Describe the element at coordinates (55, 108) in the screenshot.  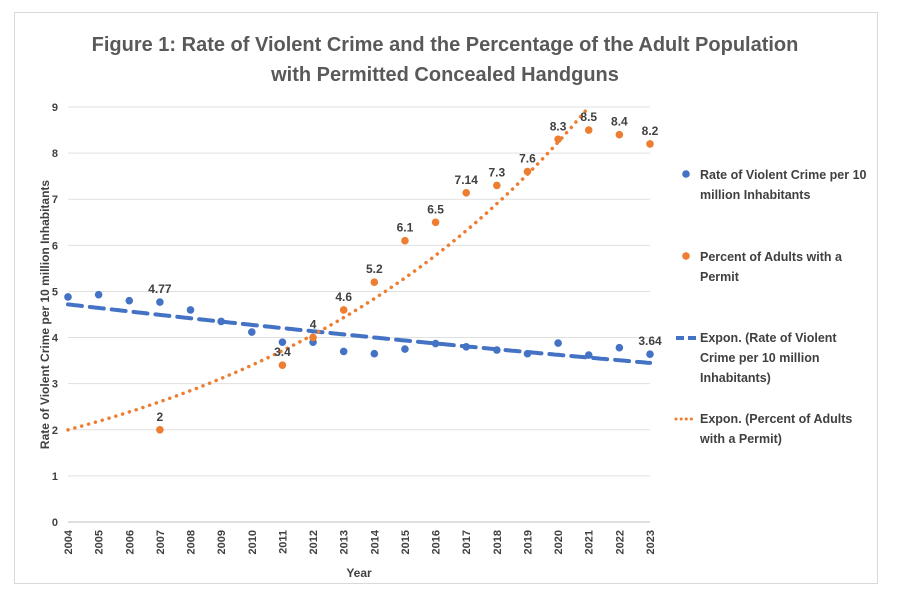
I see `y-tick-label: 9` at that location.